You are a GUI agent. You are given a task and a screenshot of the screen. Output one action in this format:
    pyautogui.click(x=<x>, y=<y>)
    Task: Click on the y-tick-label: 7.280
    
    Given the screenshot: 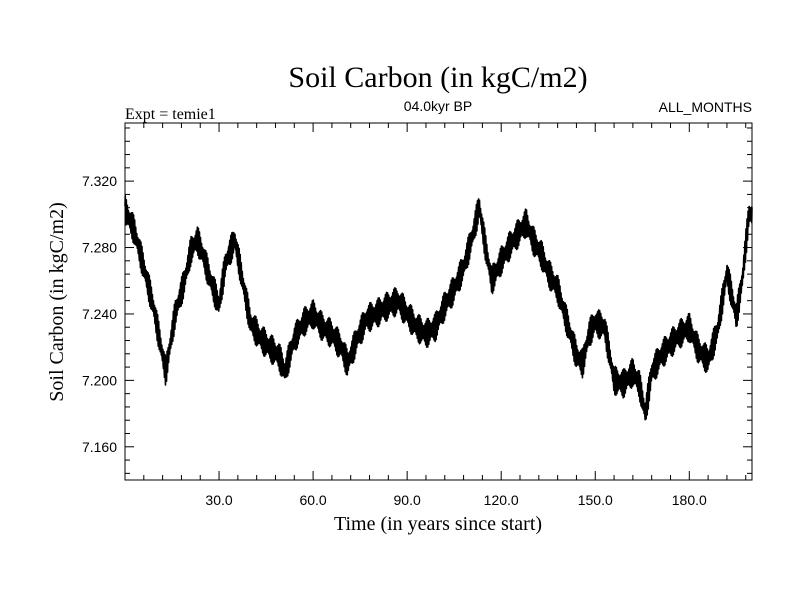 What is the action you would take?
    pyautogui.click(x=99, y=248)
    